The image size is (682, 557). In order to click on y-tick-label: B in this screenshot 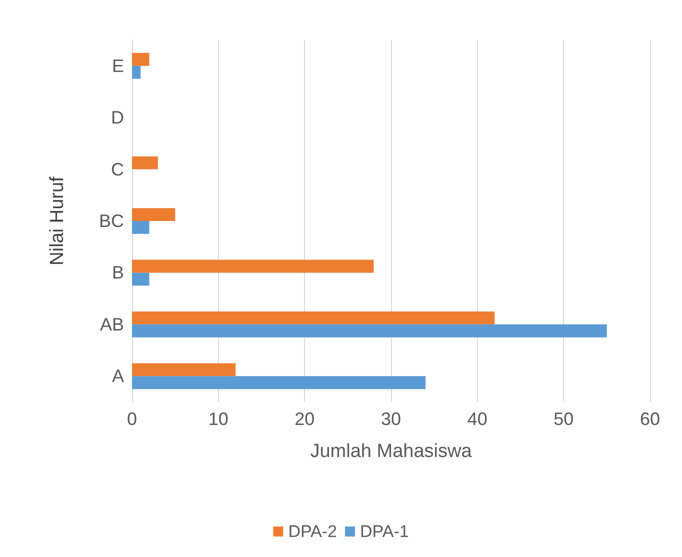, I will do `click(118, 272)`.